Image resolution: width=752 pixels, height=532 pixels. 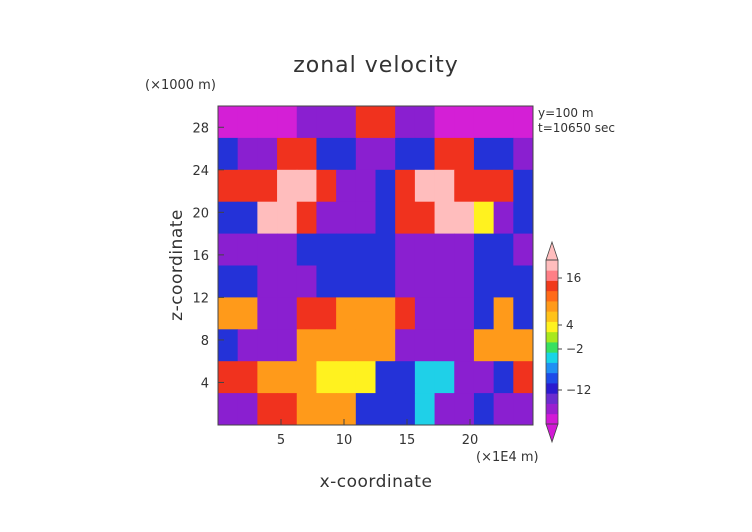 I want to click on x-unit-label: (×1E4 m), so click(x=507, y=457).